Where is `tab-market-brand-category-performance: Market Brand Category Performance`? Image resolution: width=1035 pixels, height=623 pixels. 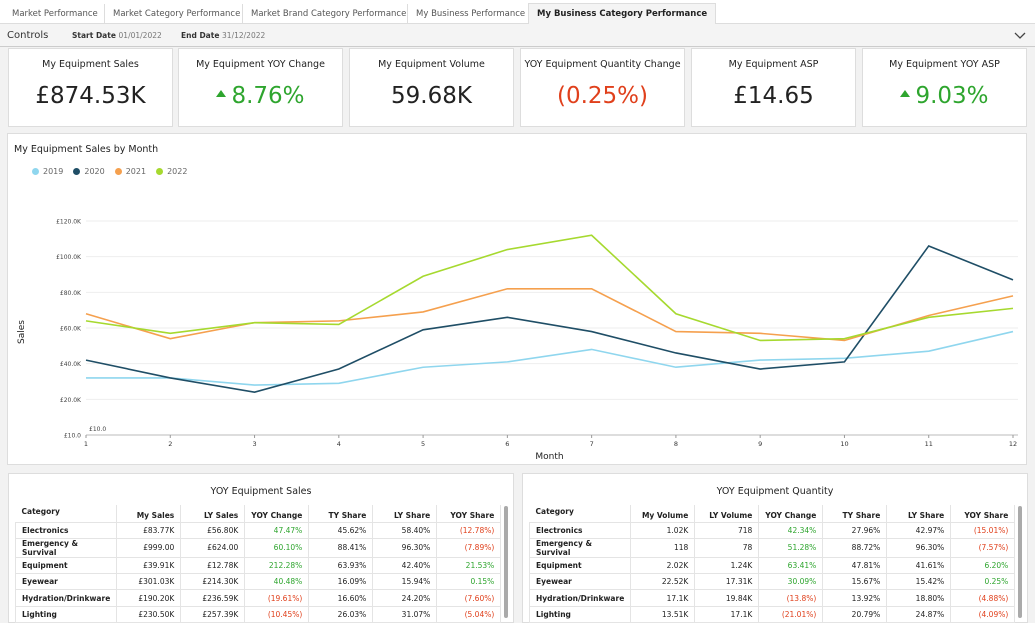
tab-market-brand-category-performance: Market Brand Category Performance is located at coordinates (328, 14).